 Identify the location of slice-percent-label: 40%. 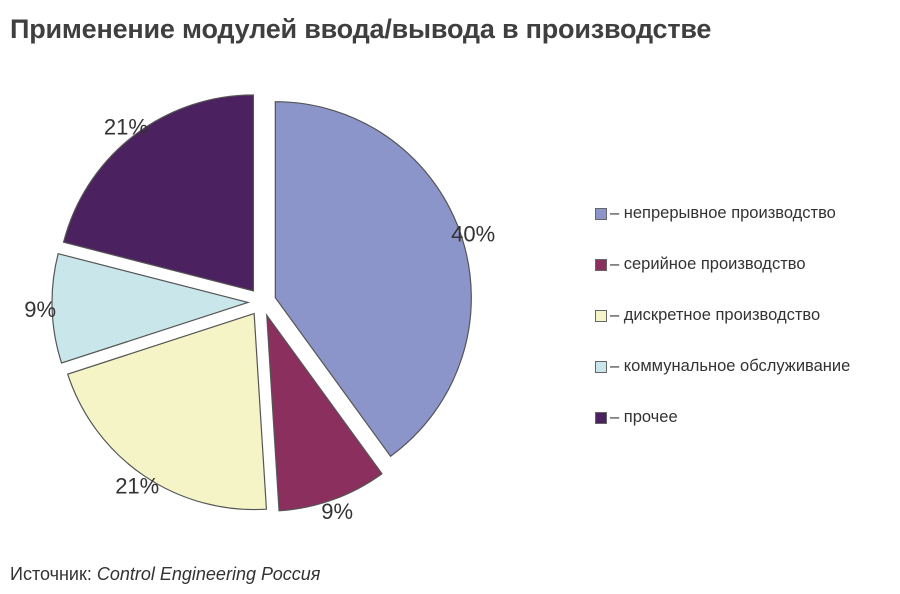
(473, 233).